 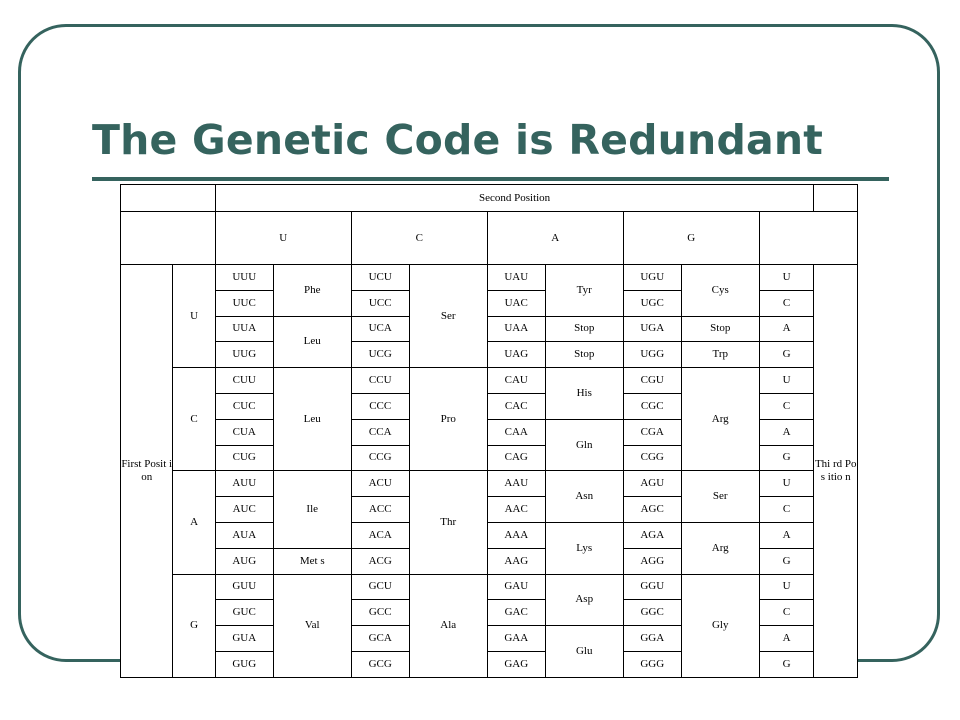 I want to click on amino-acid-cell: Asn, so click(x=584, y=496).